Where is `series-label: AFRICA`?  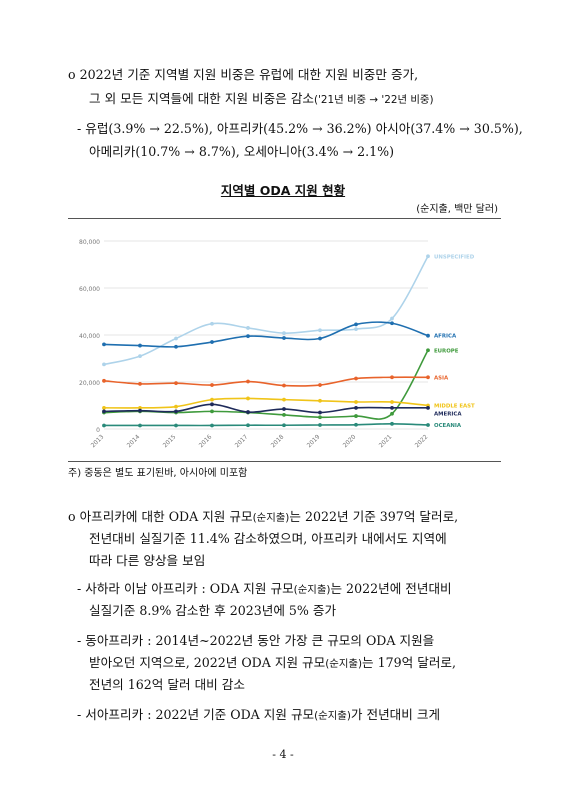 series-label: AFRICA is located at coordinates (445, 337).